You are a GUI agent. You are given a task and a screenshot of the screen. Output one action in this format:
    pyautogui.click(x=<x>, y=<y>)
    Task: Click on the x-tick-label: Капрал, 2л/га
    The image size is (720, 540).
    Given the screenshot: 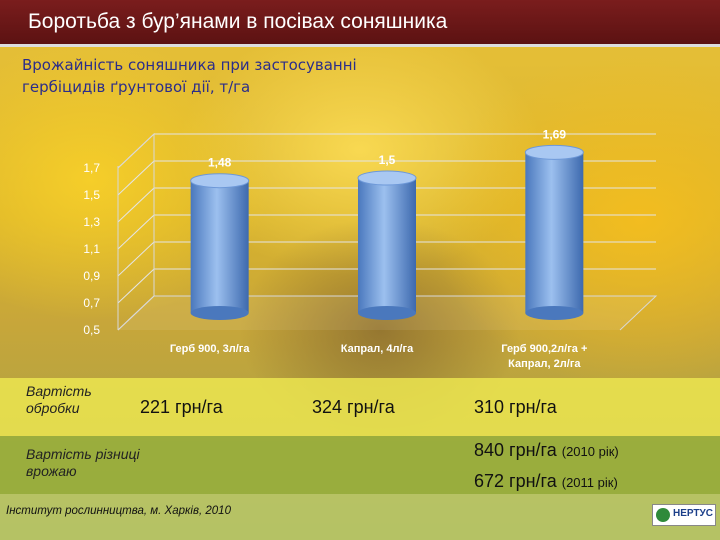 What is the action you would take?
    pyautogui.click(x=544, y=364)
    